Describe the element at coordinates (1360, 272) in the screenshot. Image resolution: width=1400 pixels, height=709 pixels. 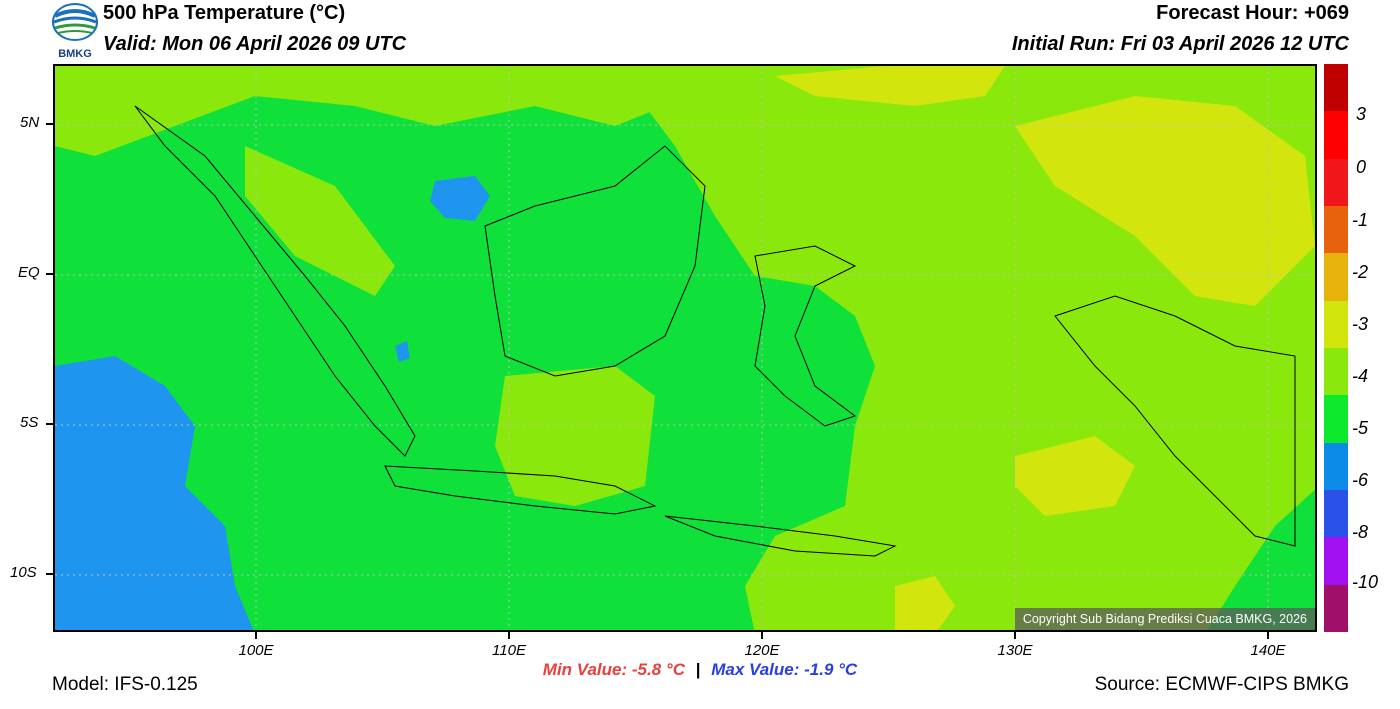
I see `colorbar-label: -2` at that location.